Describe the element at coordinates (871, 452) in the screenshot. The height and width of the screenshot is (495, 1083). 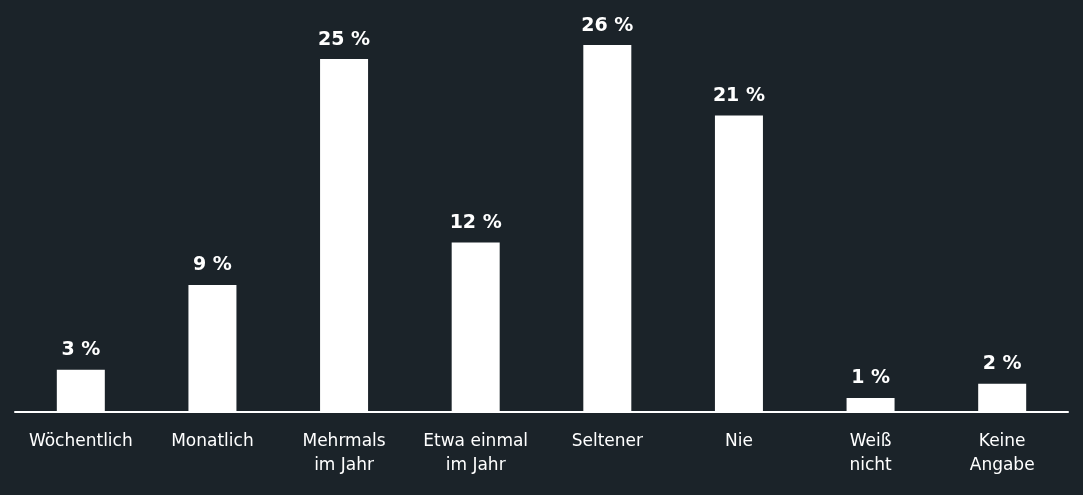
I see `x-tick-label: Weiß nicht` at that location.